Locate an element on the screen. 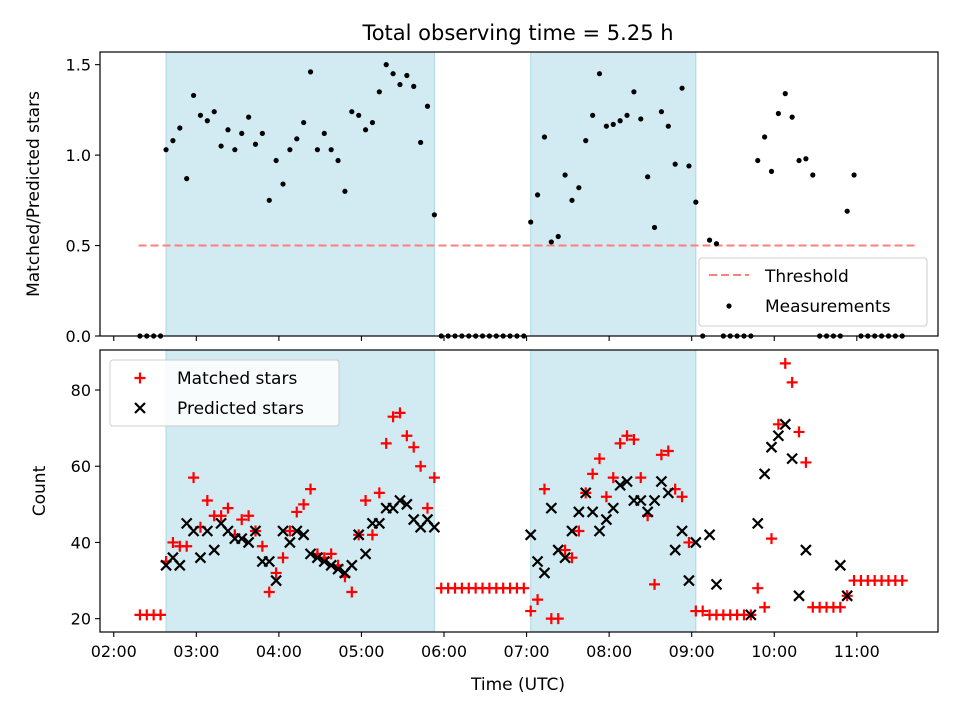 The height and width of the screenshot is (720, 960). count-y-tick-label: 80 is located at coordinates (81, 390).